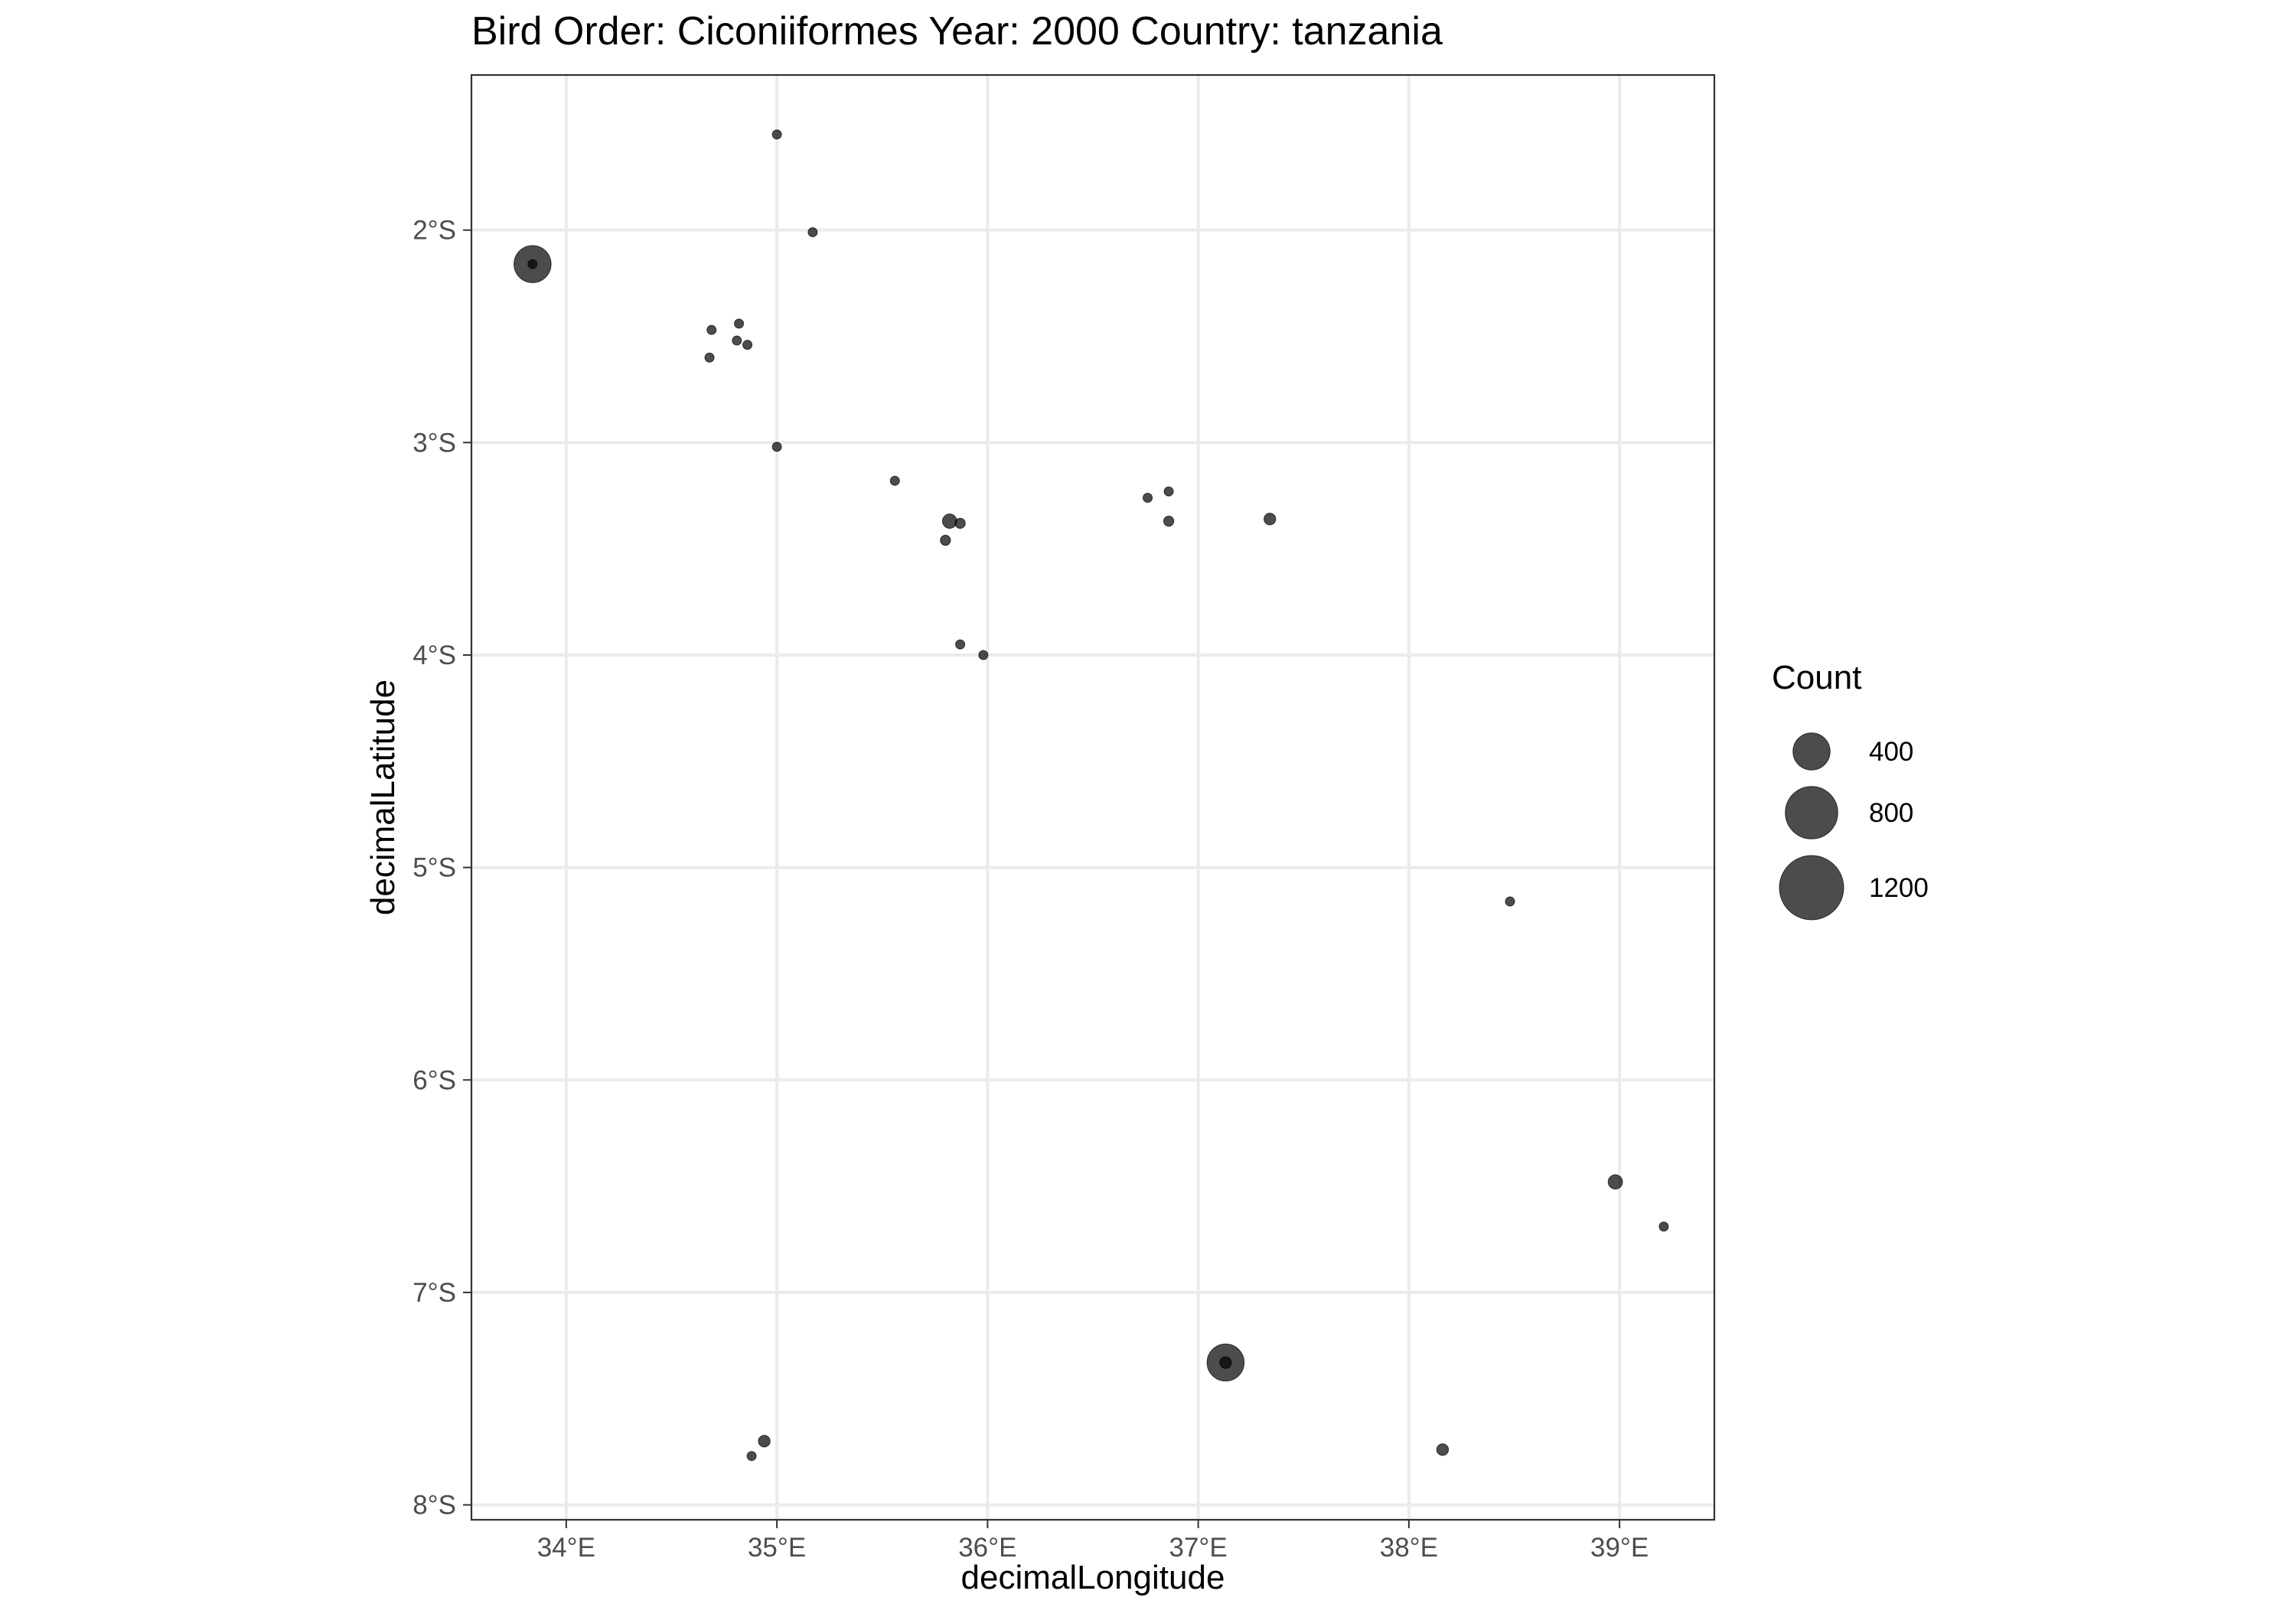 The image size is (2296, 1607). What do you see at coordinates (434, 231) in the screenshot?
I see `y-tick-label: 2°S` at bounding box center [434, 231].